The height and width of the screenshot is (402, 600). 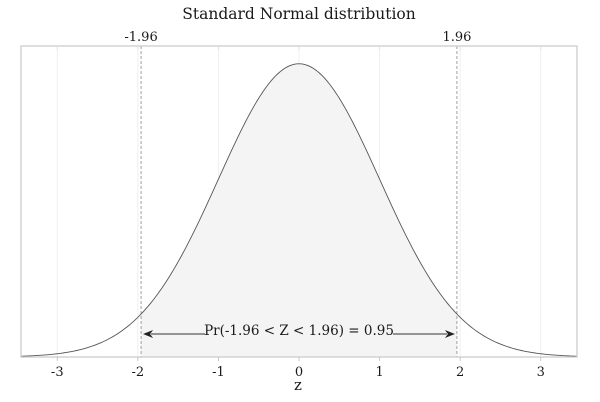 I want to click on x-tick-label: -3, so click(x=57, y=372).